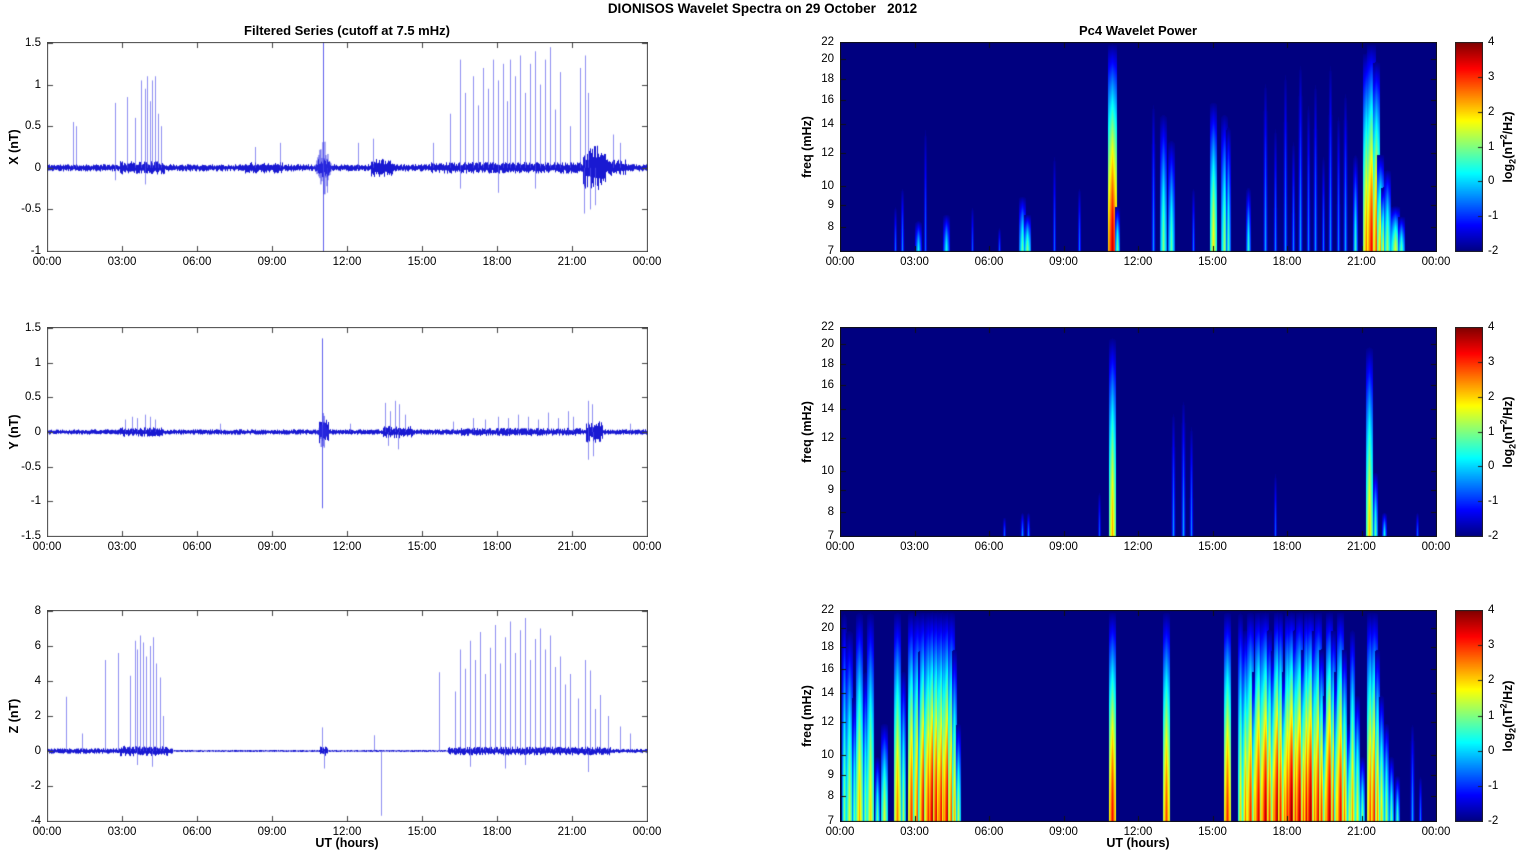 Image resolution: width=1525 pixels, height=854 pixels. Describe the element at coordinates (347, 716) in the screenshot. I see `z-series-plot-canvas` at that location.